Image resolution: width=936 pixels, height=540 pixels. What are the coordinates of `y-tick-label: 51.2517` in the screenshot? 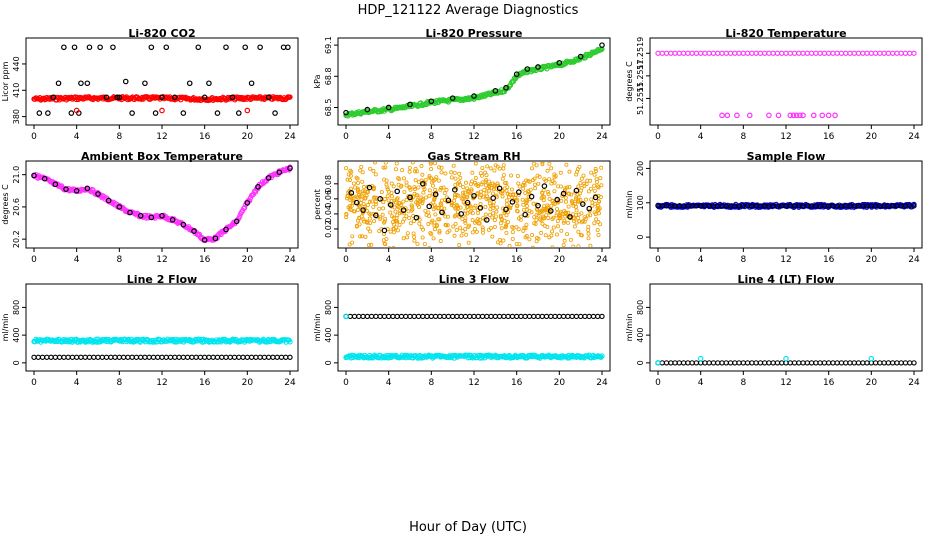 It's located at (640, 75).